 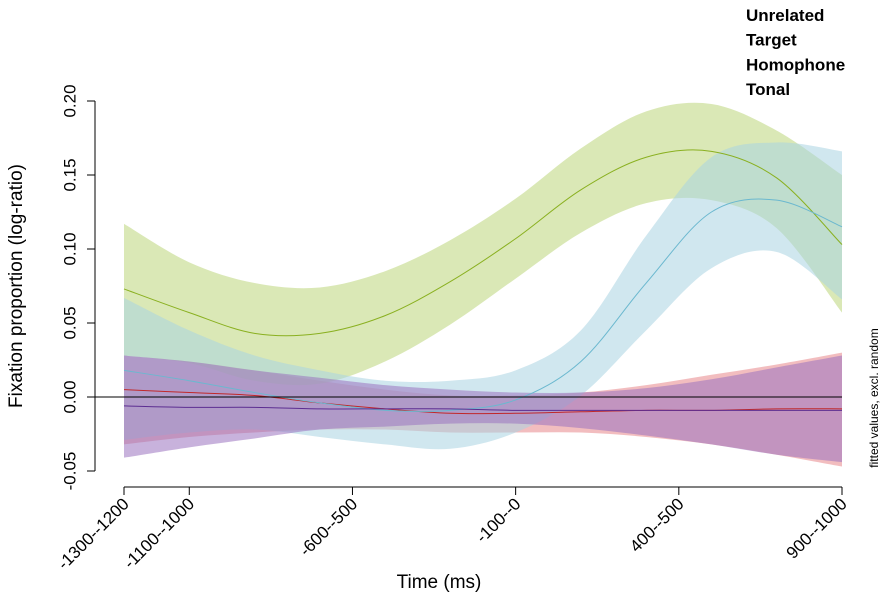 What do you see at coordinates (657, 525) in the screenshot?
I see `x-tick-label: 400--500` at bounding box center [657, 525].